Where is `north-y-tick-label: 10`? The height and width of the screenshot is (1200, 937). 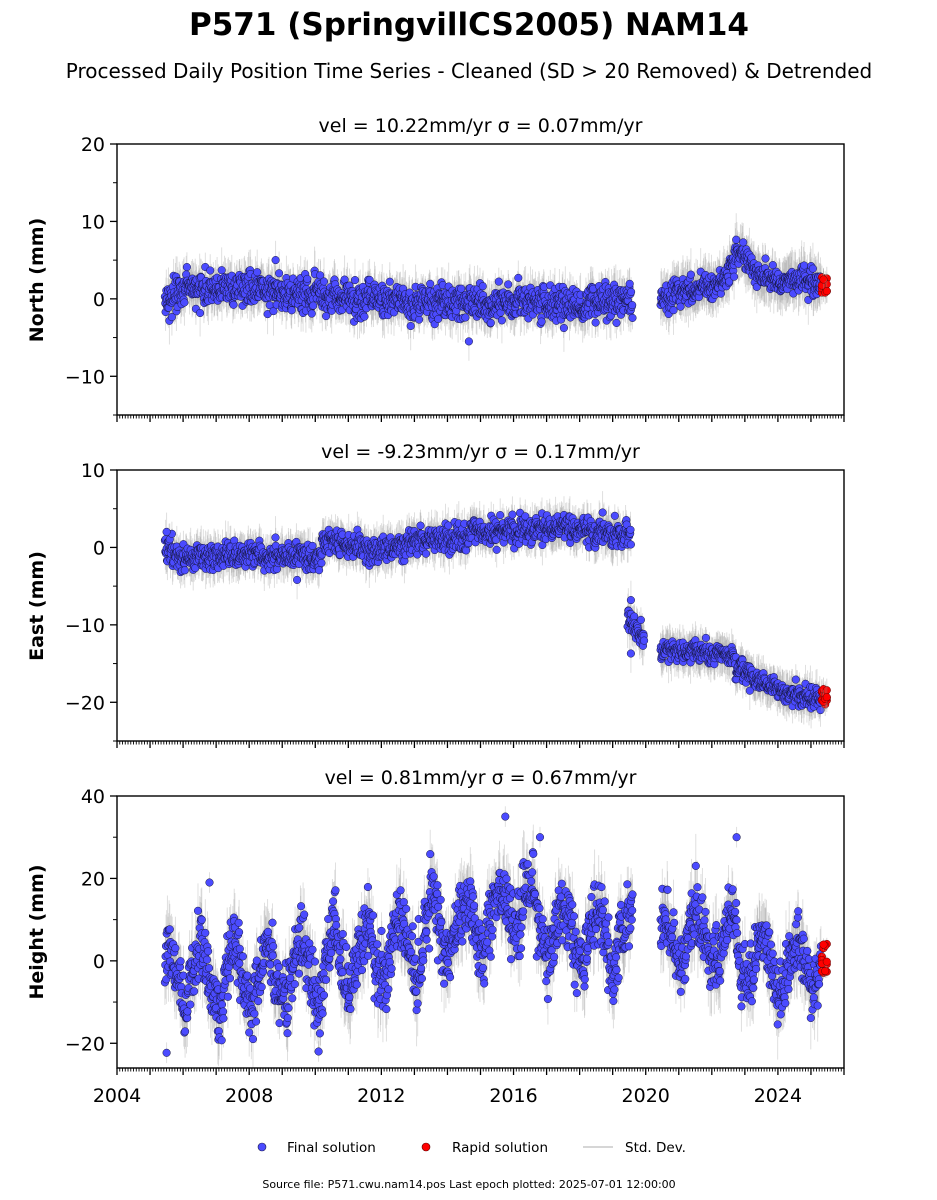
north-y-tick-label: 10 is located at coordinates (93, 222).